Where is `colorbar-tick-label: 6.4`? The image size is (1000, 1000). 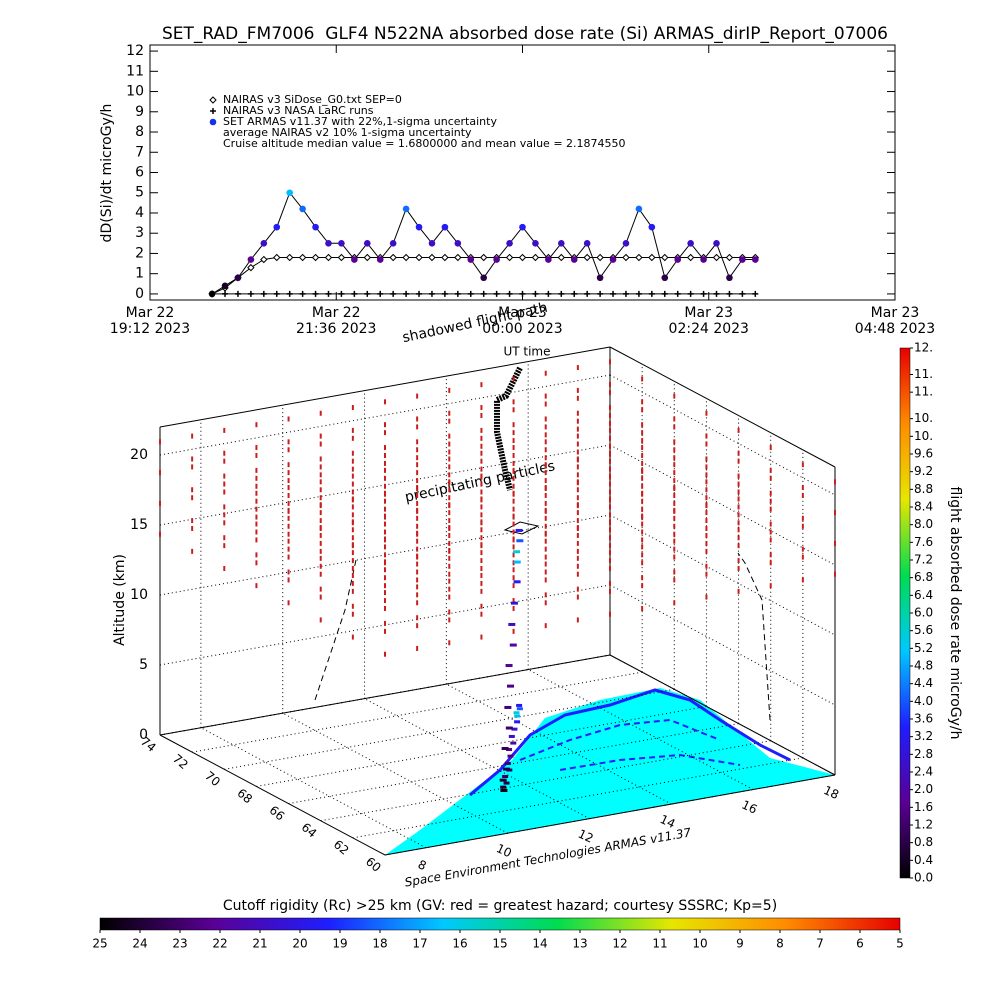 colorbar-tick-label: 6.4 is located at coordinates (923, 595).